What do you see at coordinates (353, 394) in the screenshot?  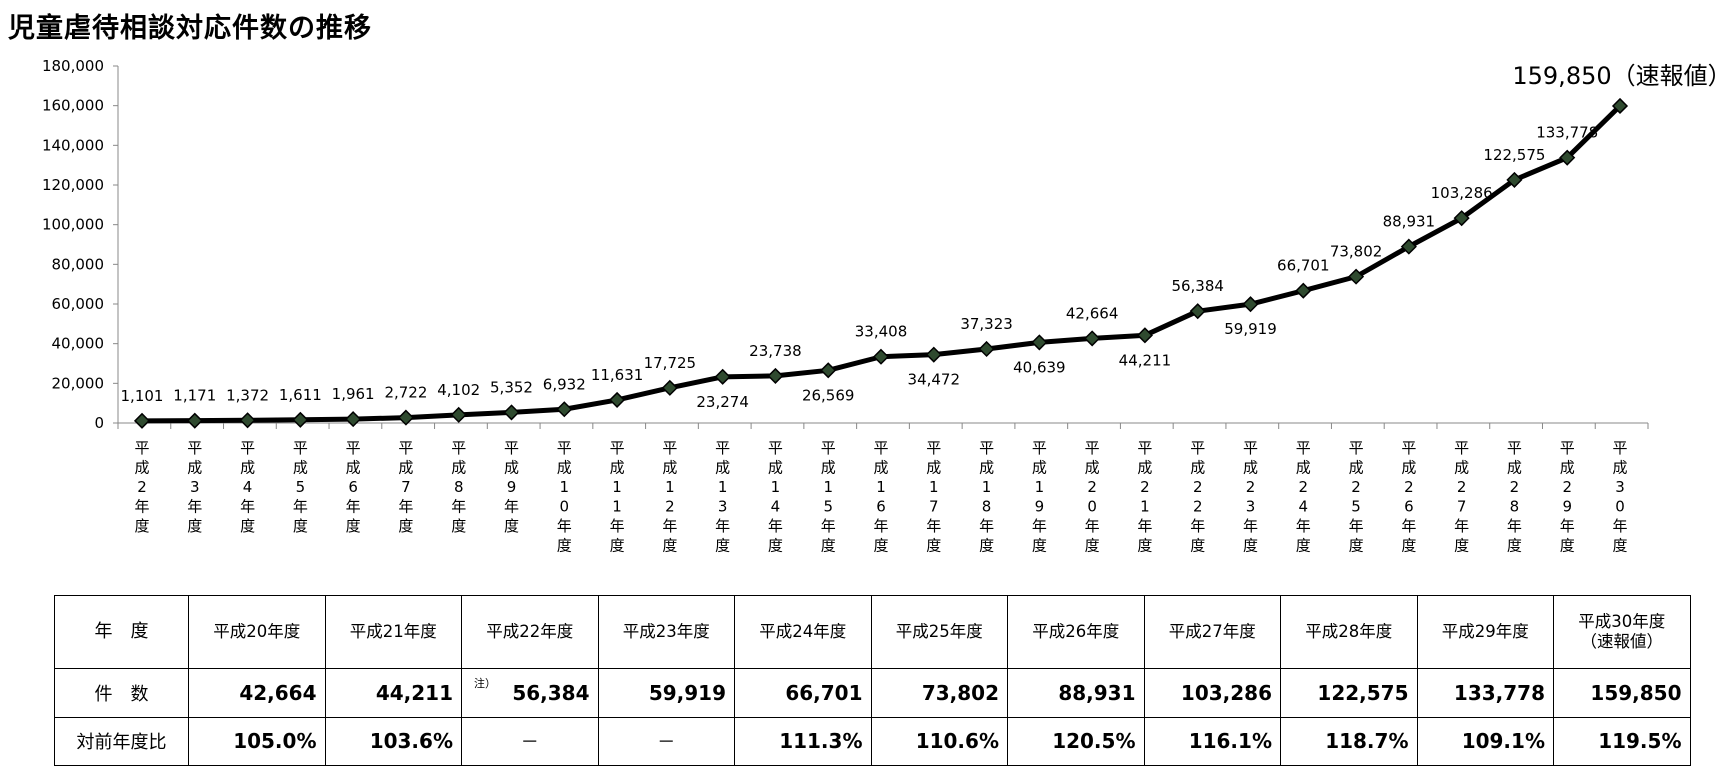 I see `data-label: 1,961` at bounding box center [353, 394].